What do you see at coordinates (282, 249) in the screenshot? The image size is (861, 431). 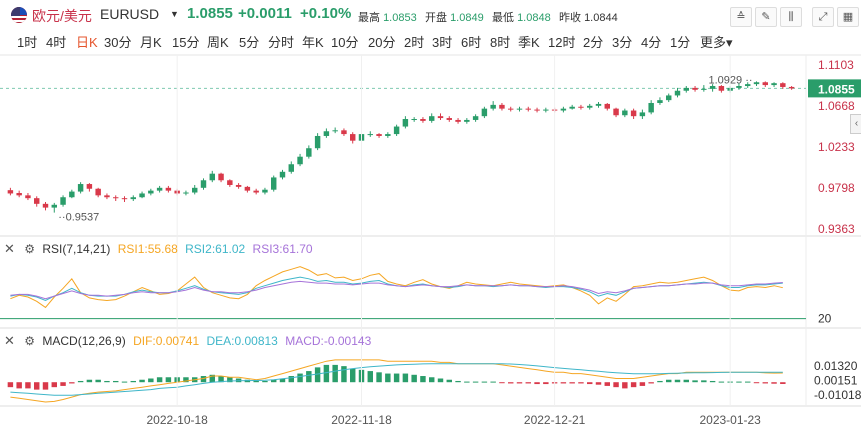 I see `rsi3-label: RSI3:61.70` at bounding box center [282, 249].